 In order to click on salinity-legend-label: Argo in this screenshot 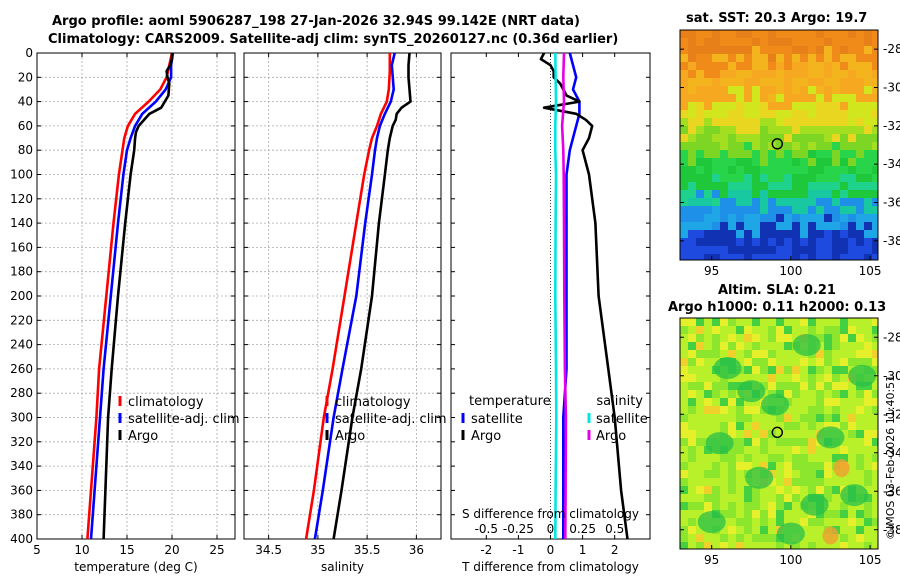, I will do `click(350, 436)`.